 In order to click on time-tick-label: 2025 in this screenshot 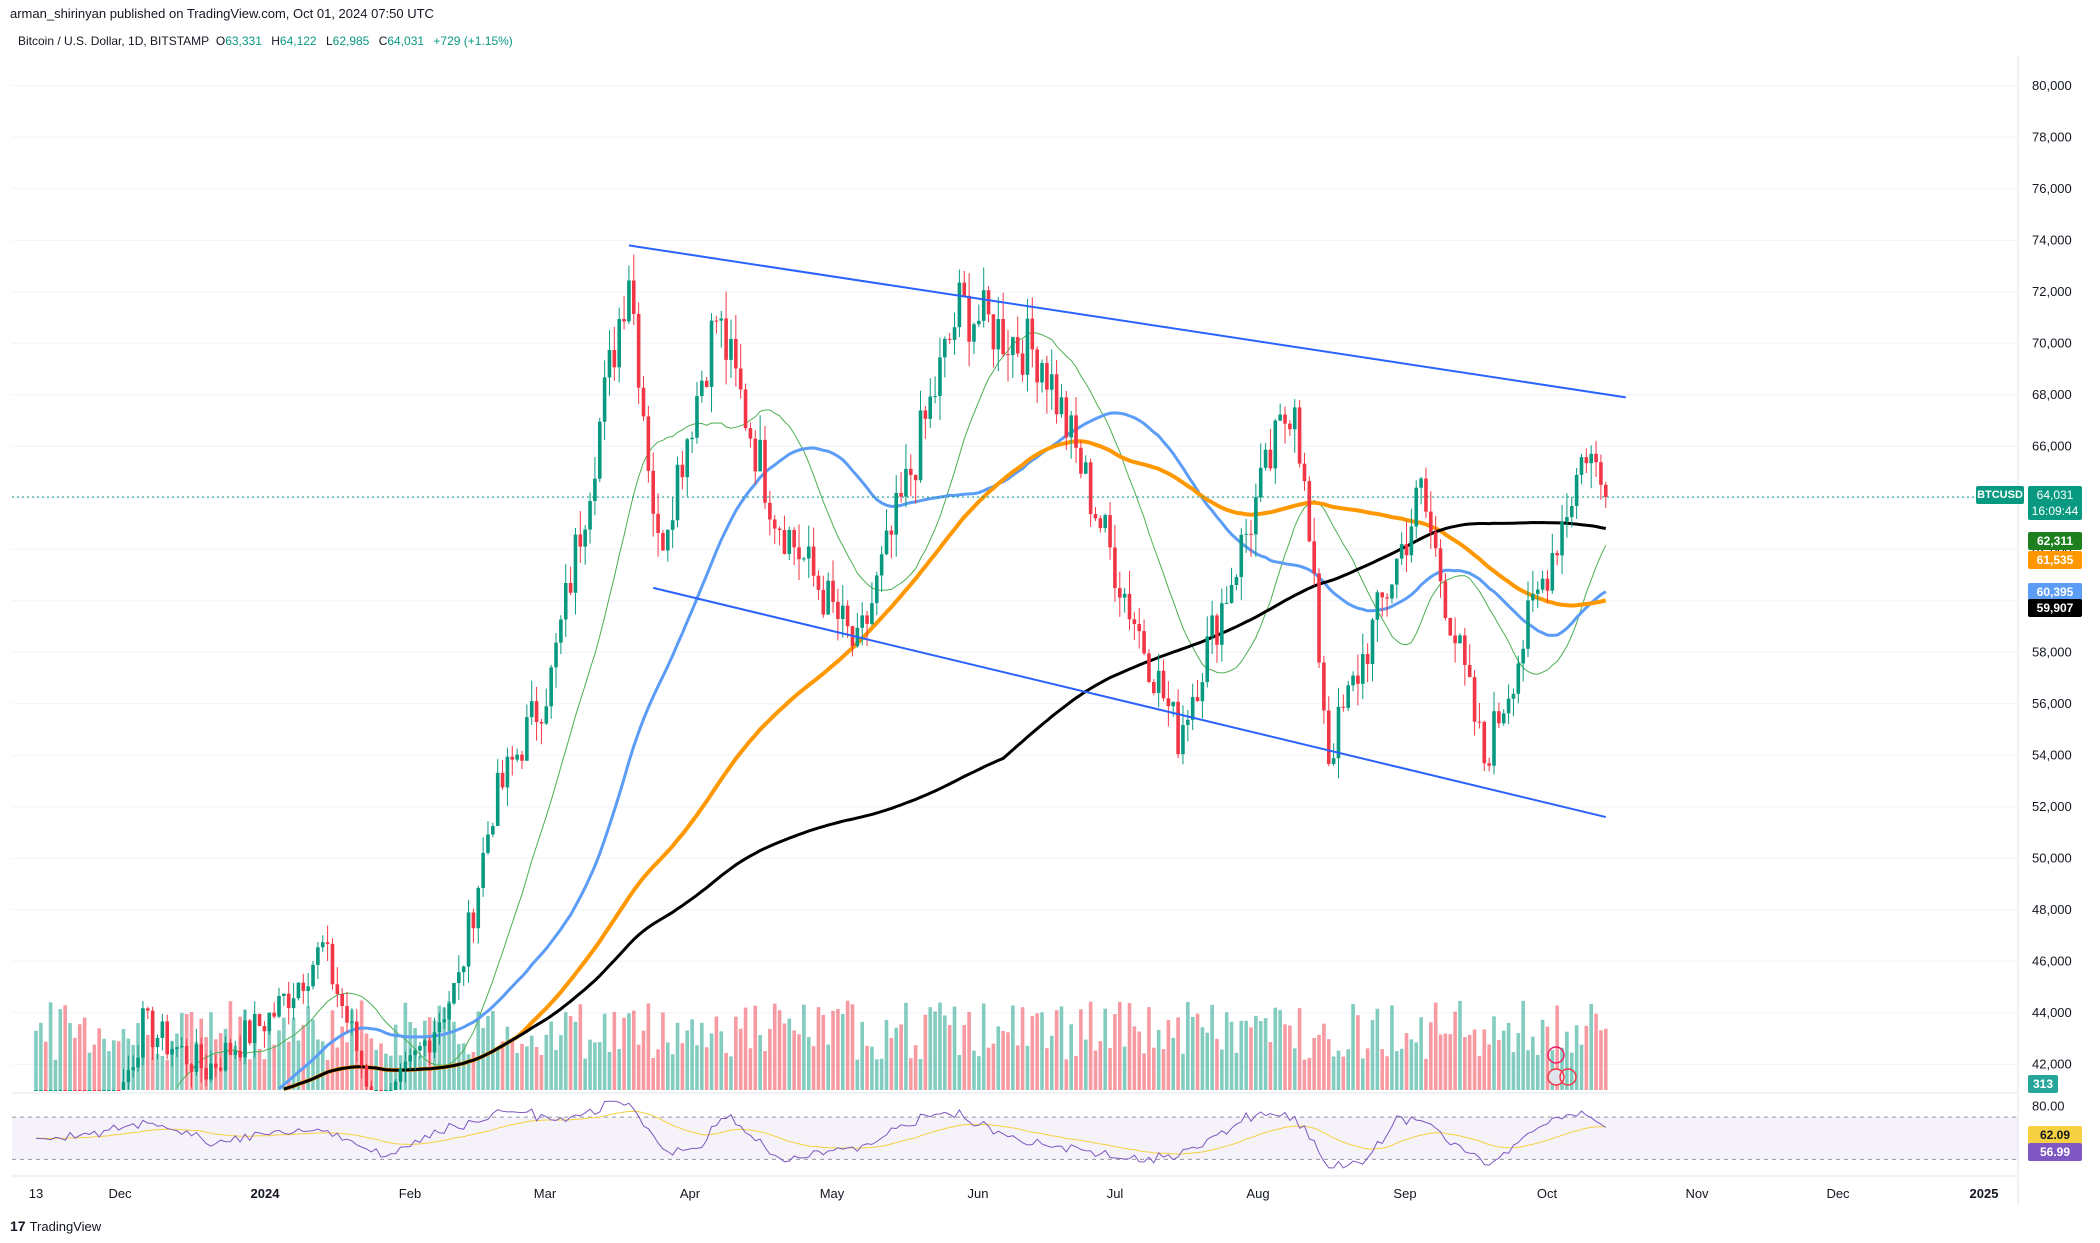, I will do `click(1984, 1193)`.